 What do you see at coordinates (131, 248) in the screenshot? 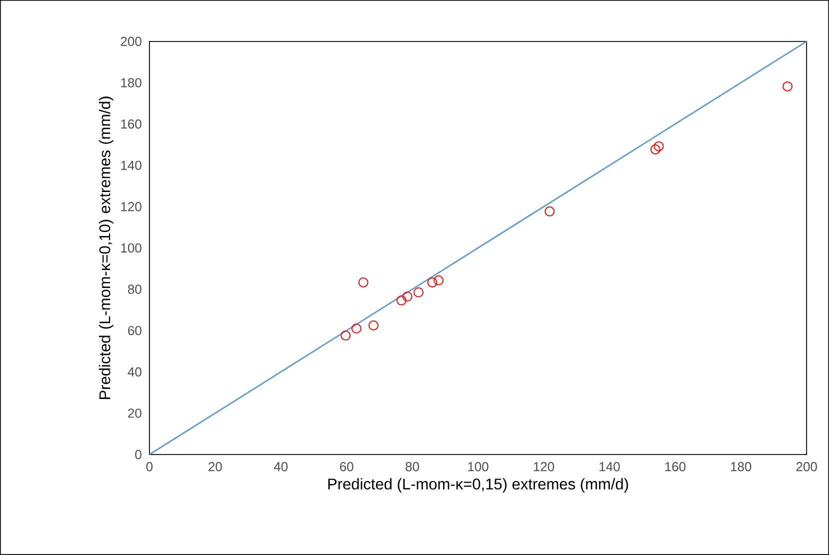
I see `y-tick-label: 100` at bounding box center [131, 248].